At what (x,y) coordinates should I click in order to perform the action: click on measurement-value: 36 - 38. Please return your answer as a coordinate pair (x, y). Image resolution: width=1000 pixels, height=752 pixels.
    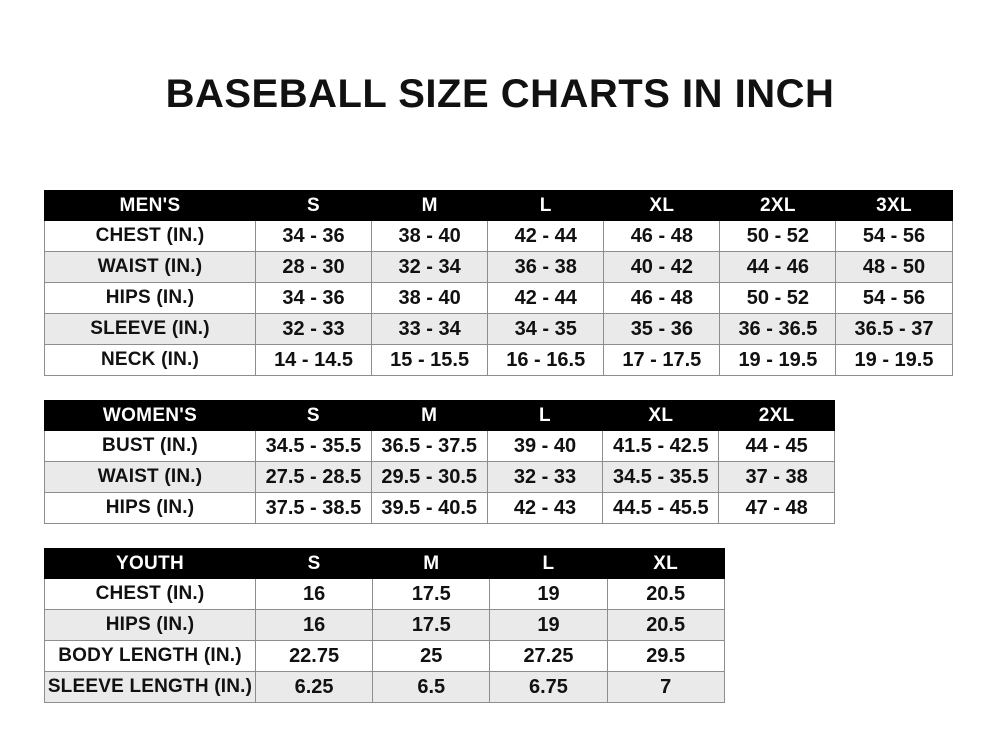
    Looking at the image, I should click on (546, 267).